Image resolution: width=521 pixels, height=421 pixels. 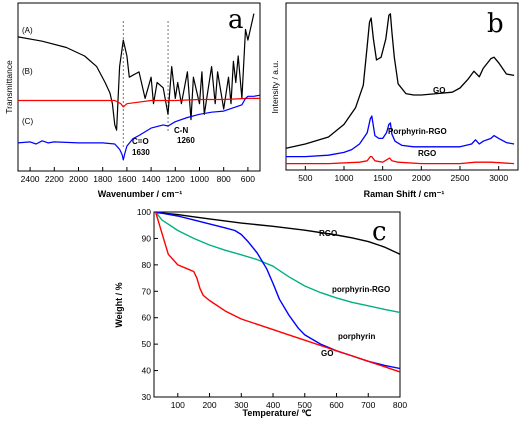 I want to click on panel-c-ylabel: Weight / %, so click(x=119, y=304).